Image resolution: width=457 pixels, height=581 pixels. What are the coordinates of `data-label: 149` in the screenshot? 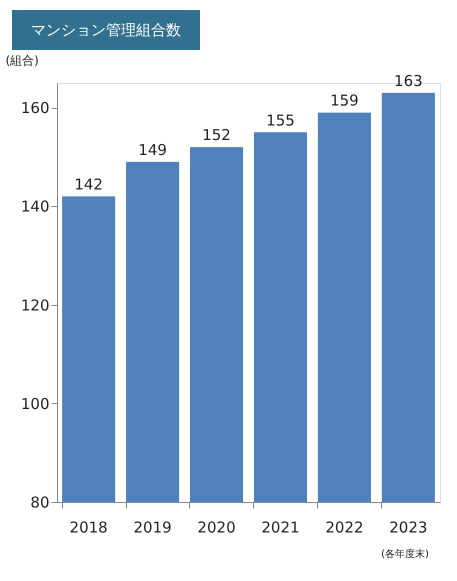 It's located at (152, 149).